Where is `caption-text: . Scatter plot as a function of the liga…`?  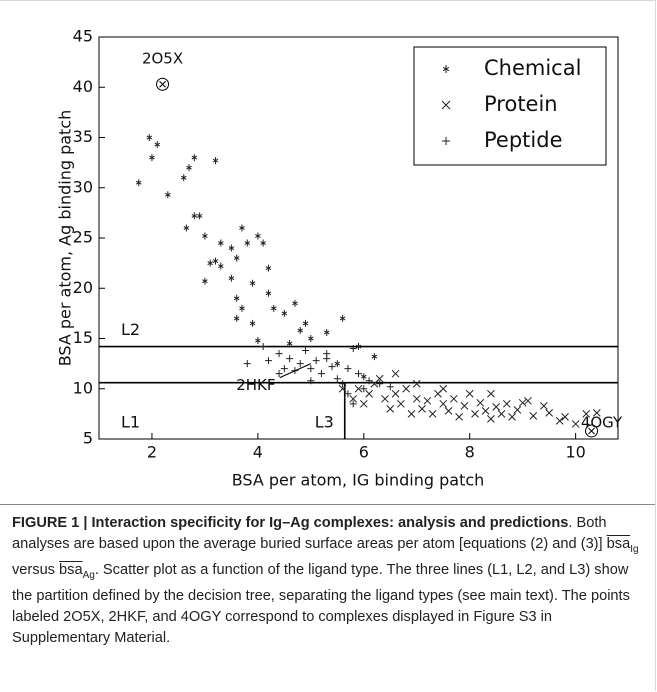
caption-text: . Scatter plot as a function of the liga… is located at coordinates (321, 603).